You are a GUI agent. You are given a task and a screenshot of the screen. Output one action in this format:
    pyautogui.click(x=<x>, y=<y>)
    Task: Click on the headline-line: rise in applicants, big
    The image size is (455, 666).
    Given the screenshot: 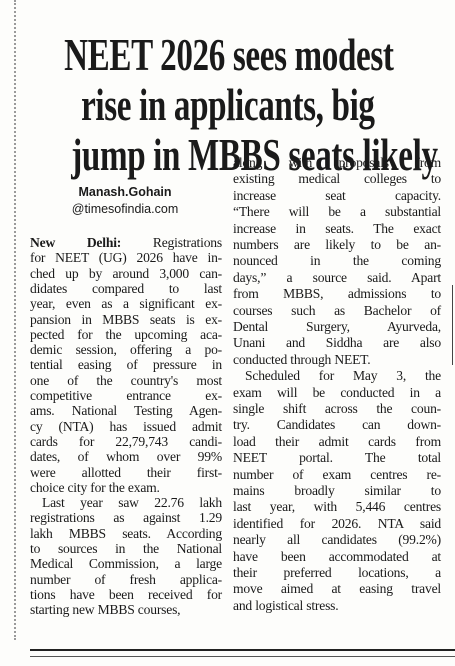 What is the action you would take?
    pyautogui.click(x=227, y=105)
    